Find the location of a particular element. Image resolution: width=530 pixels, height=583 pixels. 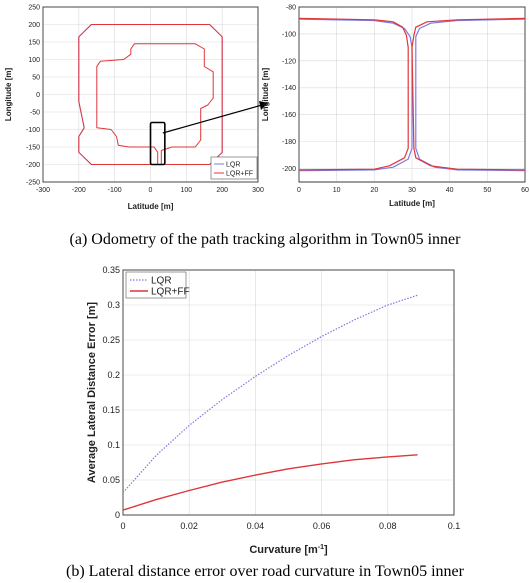

x-tick-label: 0.1 is located at coordinates (454, 526).